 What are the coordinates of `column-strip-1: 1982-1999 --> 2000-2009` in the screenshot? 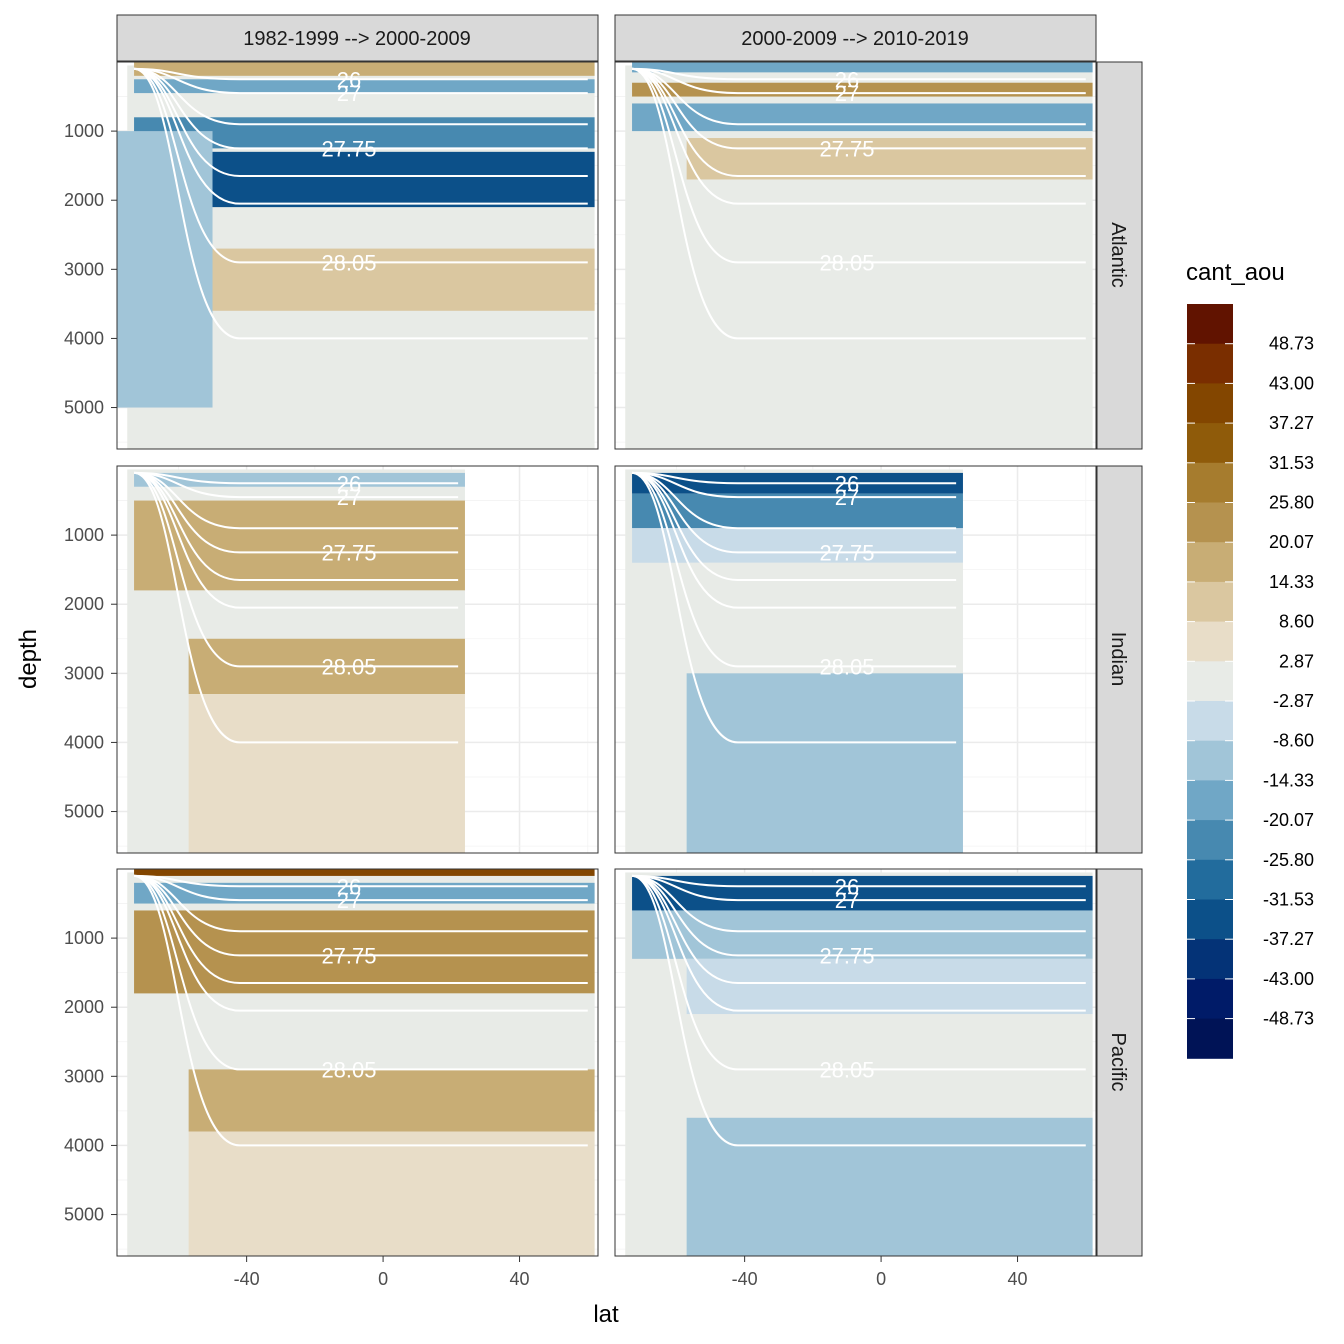 It's located at (357, 38).